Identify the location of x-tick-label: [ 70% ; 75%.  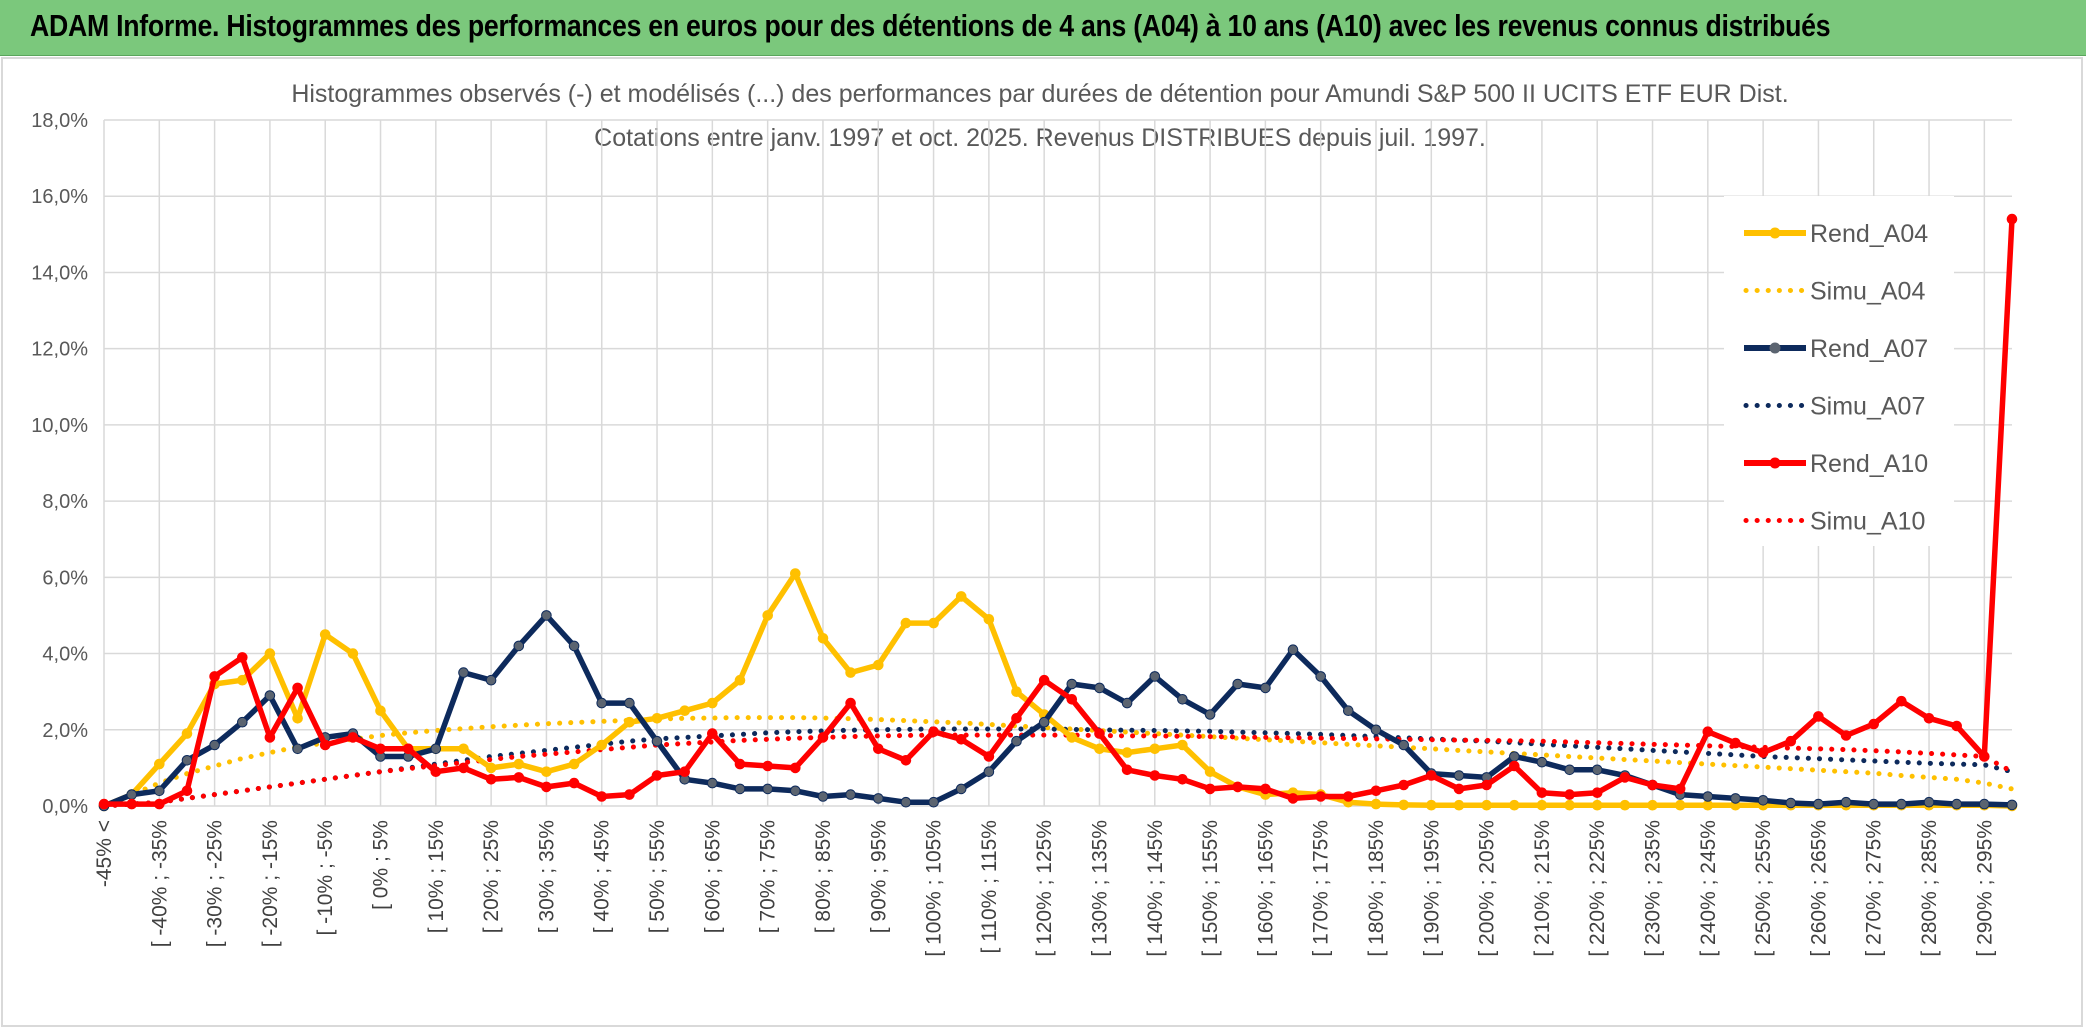
(768, 876).